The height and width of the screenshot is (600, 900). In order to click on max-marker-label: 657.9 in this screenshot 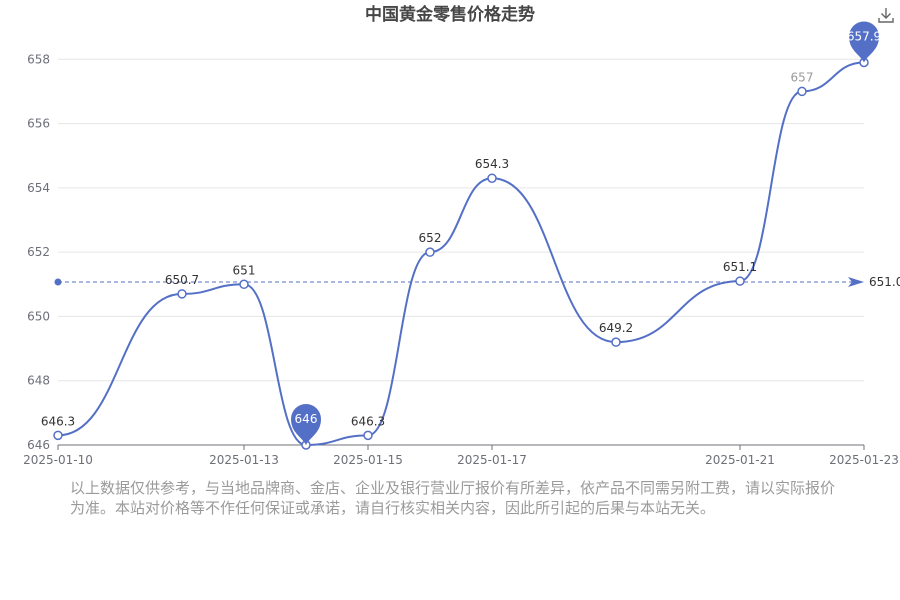, I will do `click(864, 37)`.